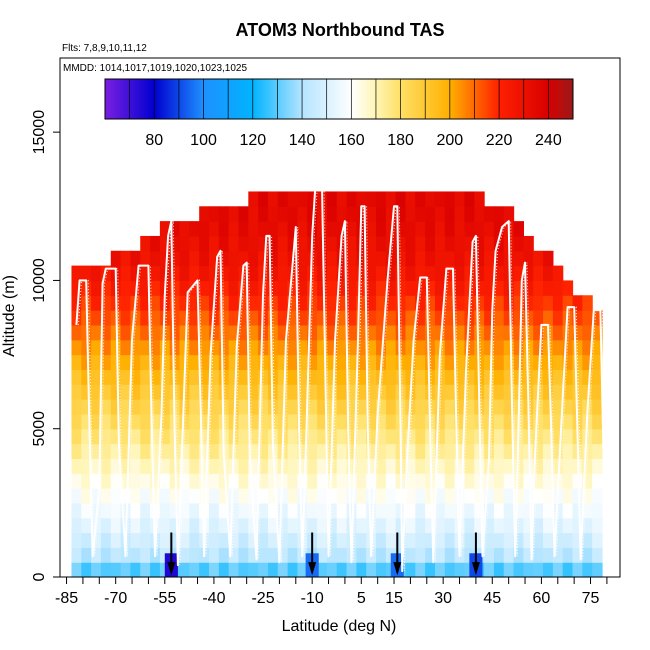 The image size is (650, 650). I want to click on y-tick-label: 15000, so click(39, 132).